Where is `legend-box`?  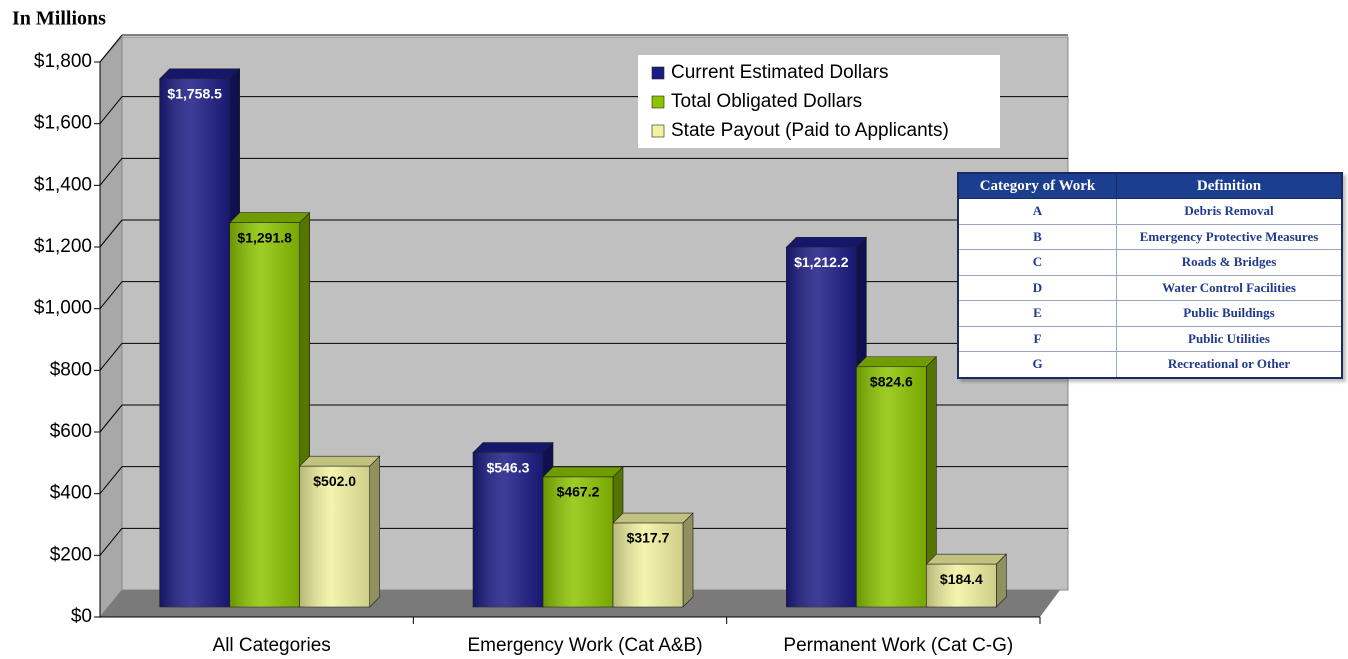
legend-box is located at coordinates (819, 101).